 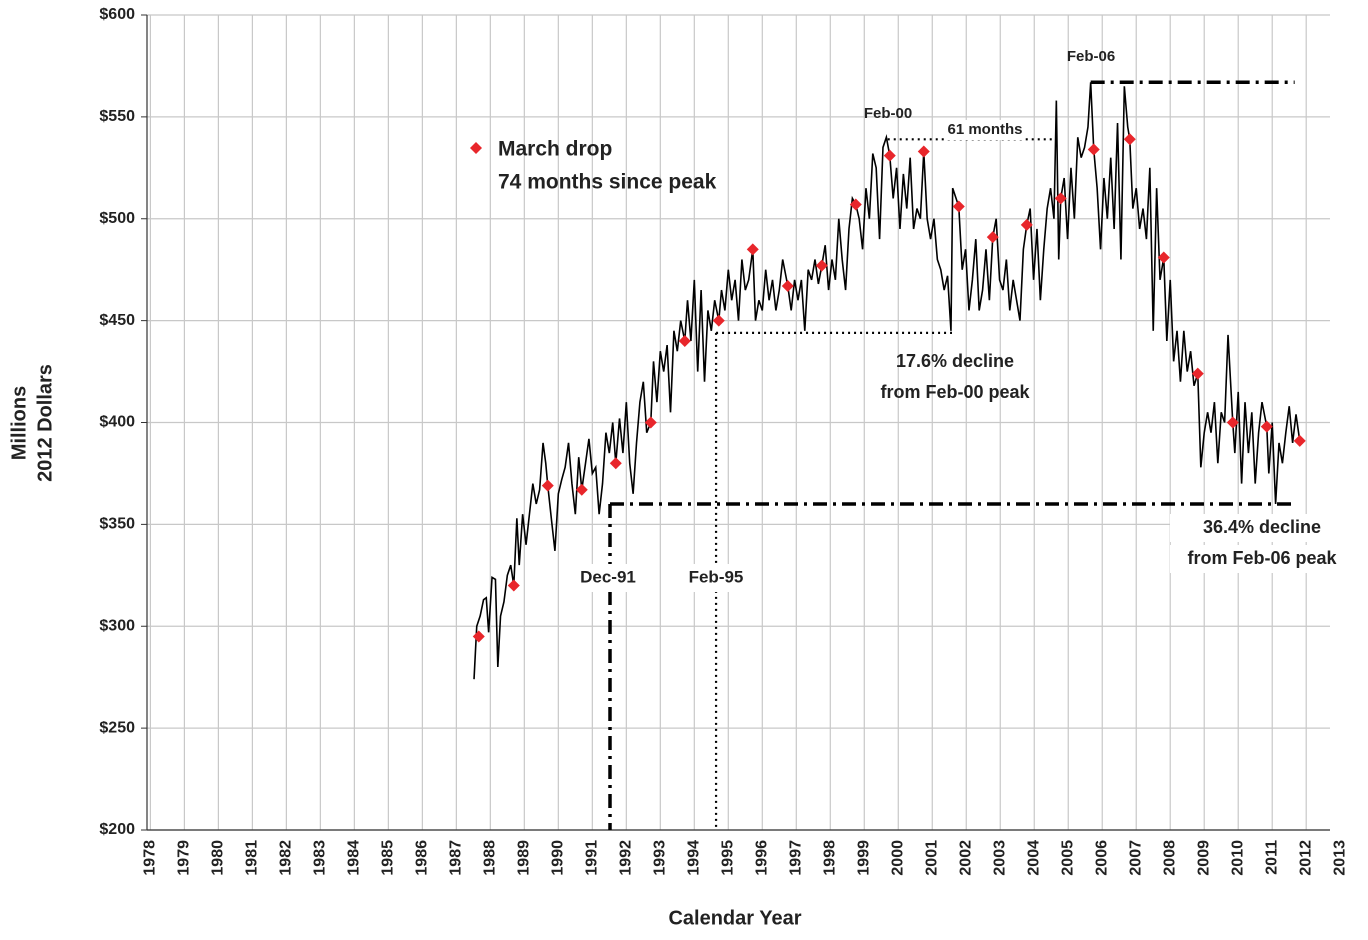 I want to click on x-tick-label: 1996, so click(x=762, y=858).